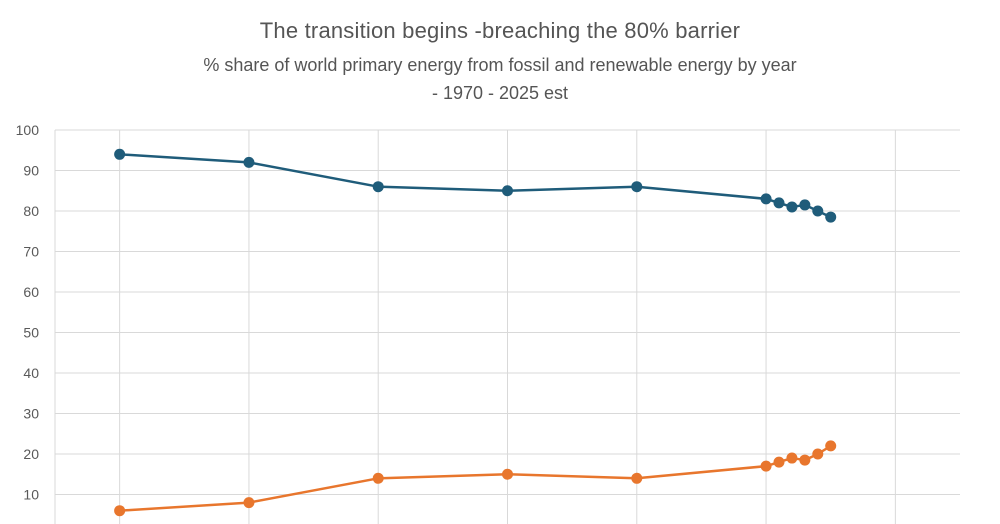  I want to click on series-1-point-2022, so click(792, 458).